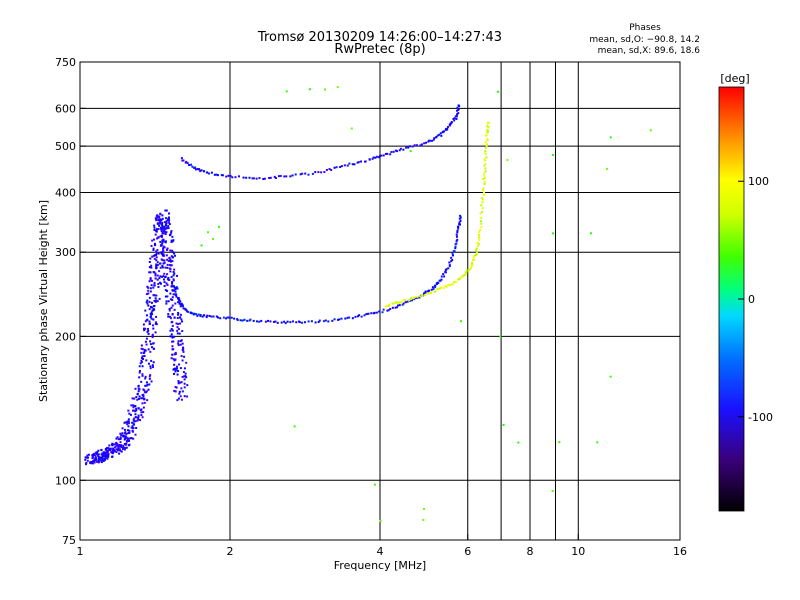  Describe the element at coordinates (751, 299) in the screenshot. I see `colorbar-tick-label: 0` at that location.